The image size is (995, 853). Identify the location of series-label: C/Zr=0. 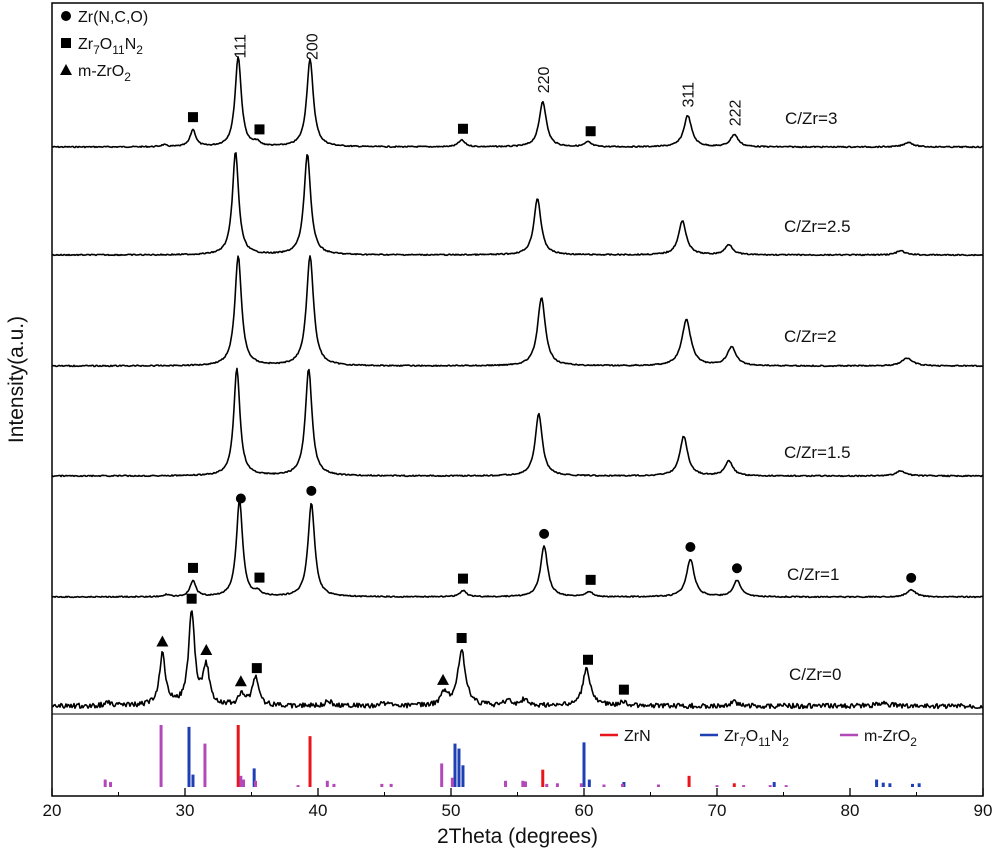
(815, 674).